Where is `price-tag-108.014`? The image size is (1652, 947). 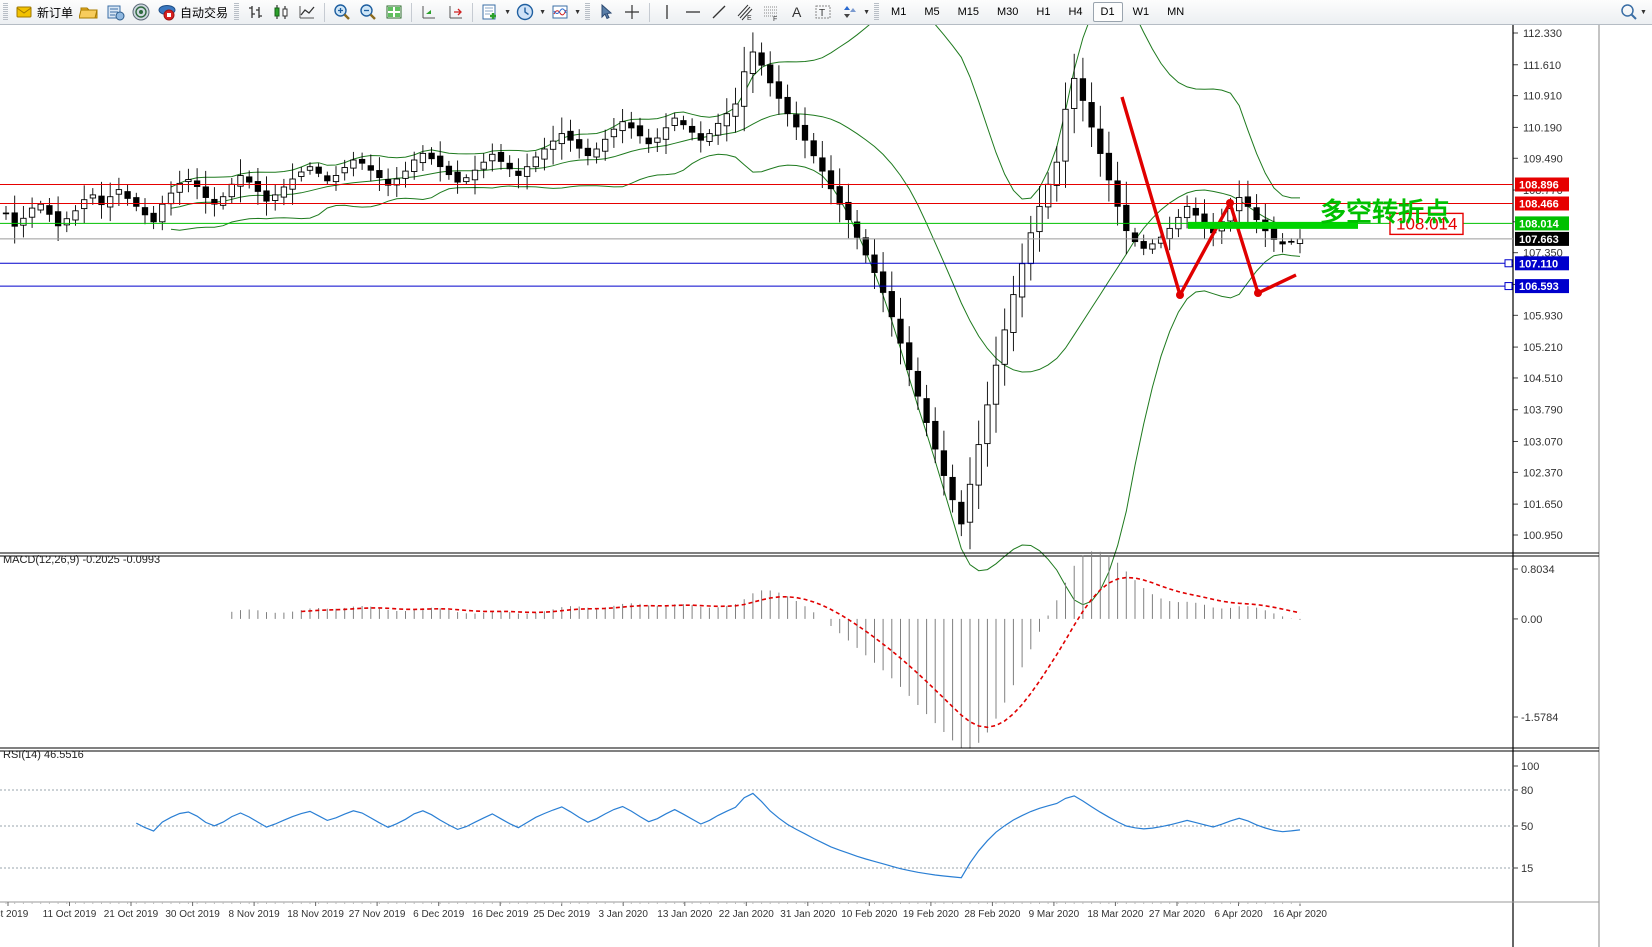
price-tag-108.014 is located at coordinates (1542, 223).